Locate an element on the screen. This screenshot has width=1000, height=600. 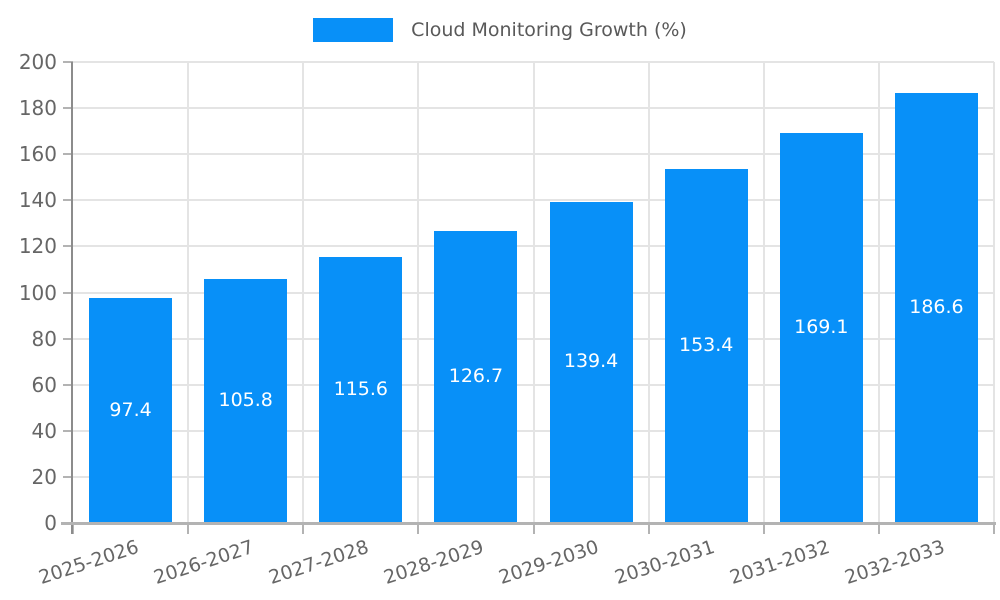
bar-value-label: 153.4 is located at coordinates (706, 345).